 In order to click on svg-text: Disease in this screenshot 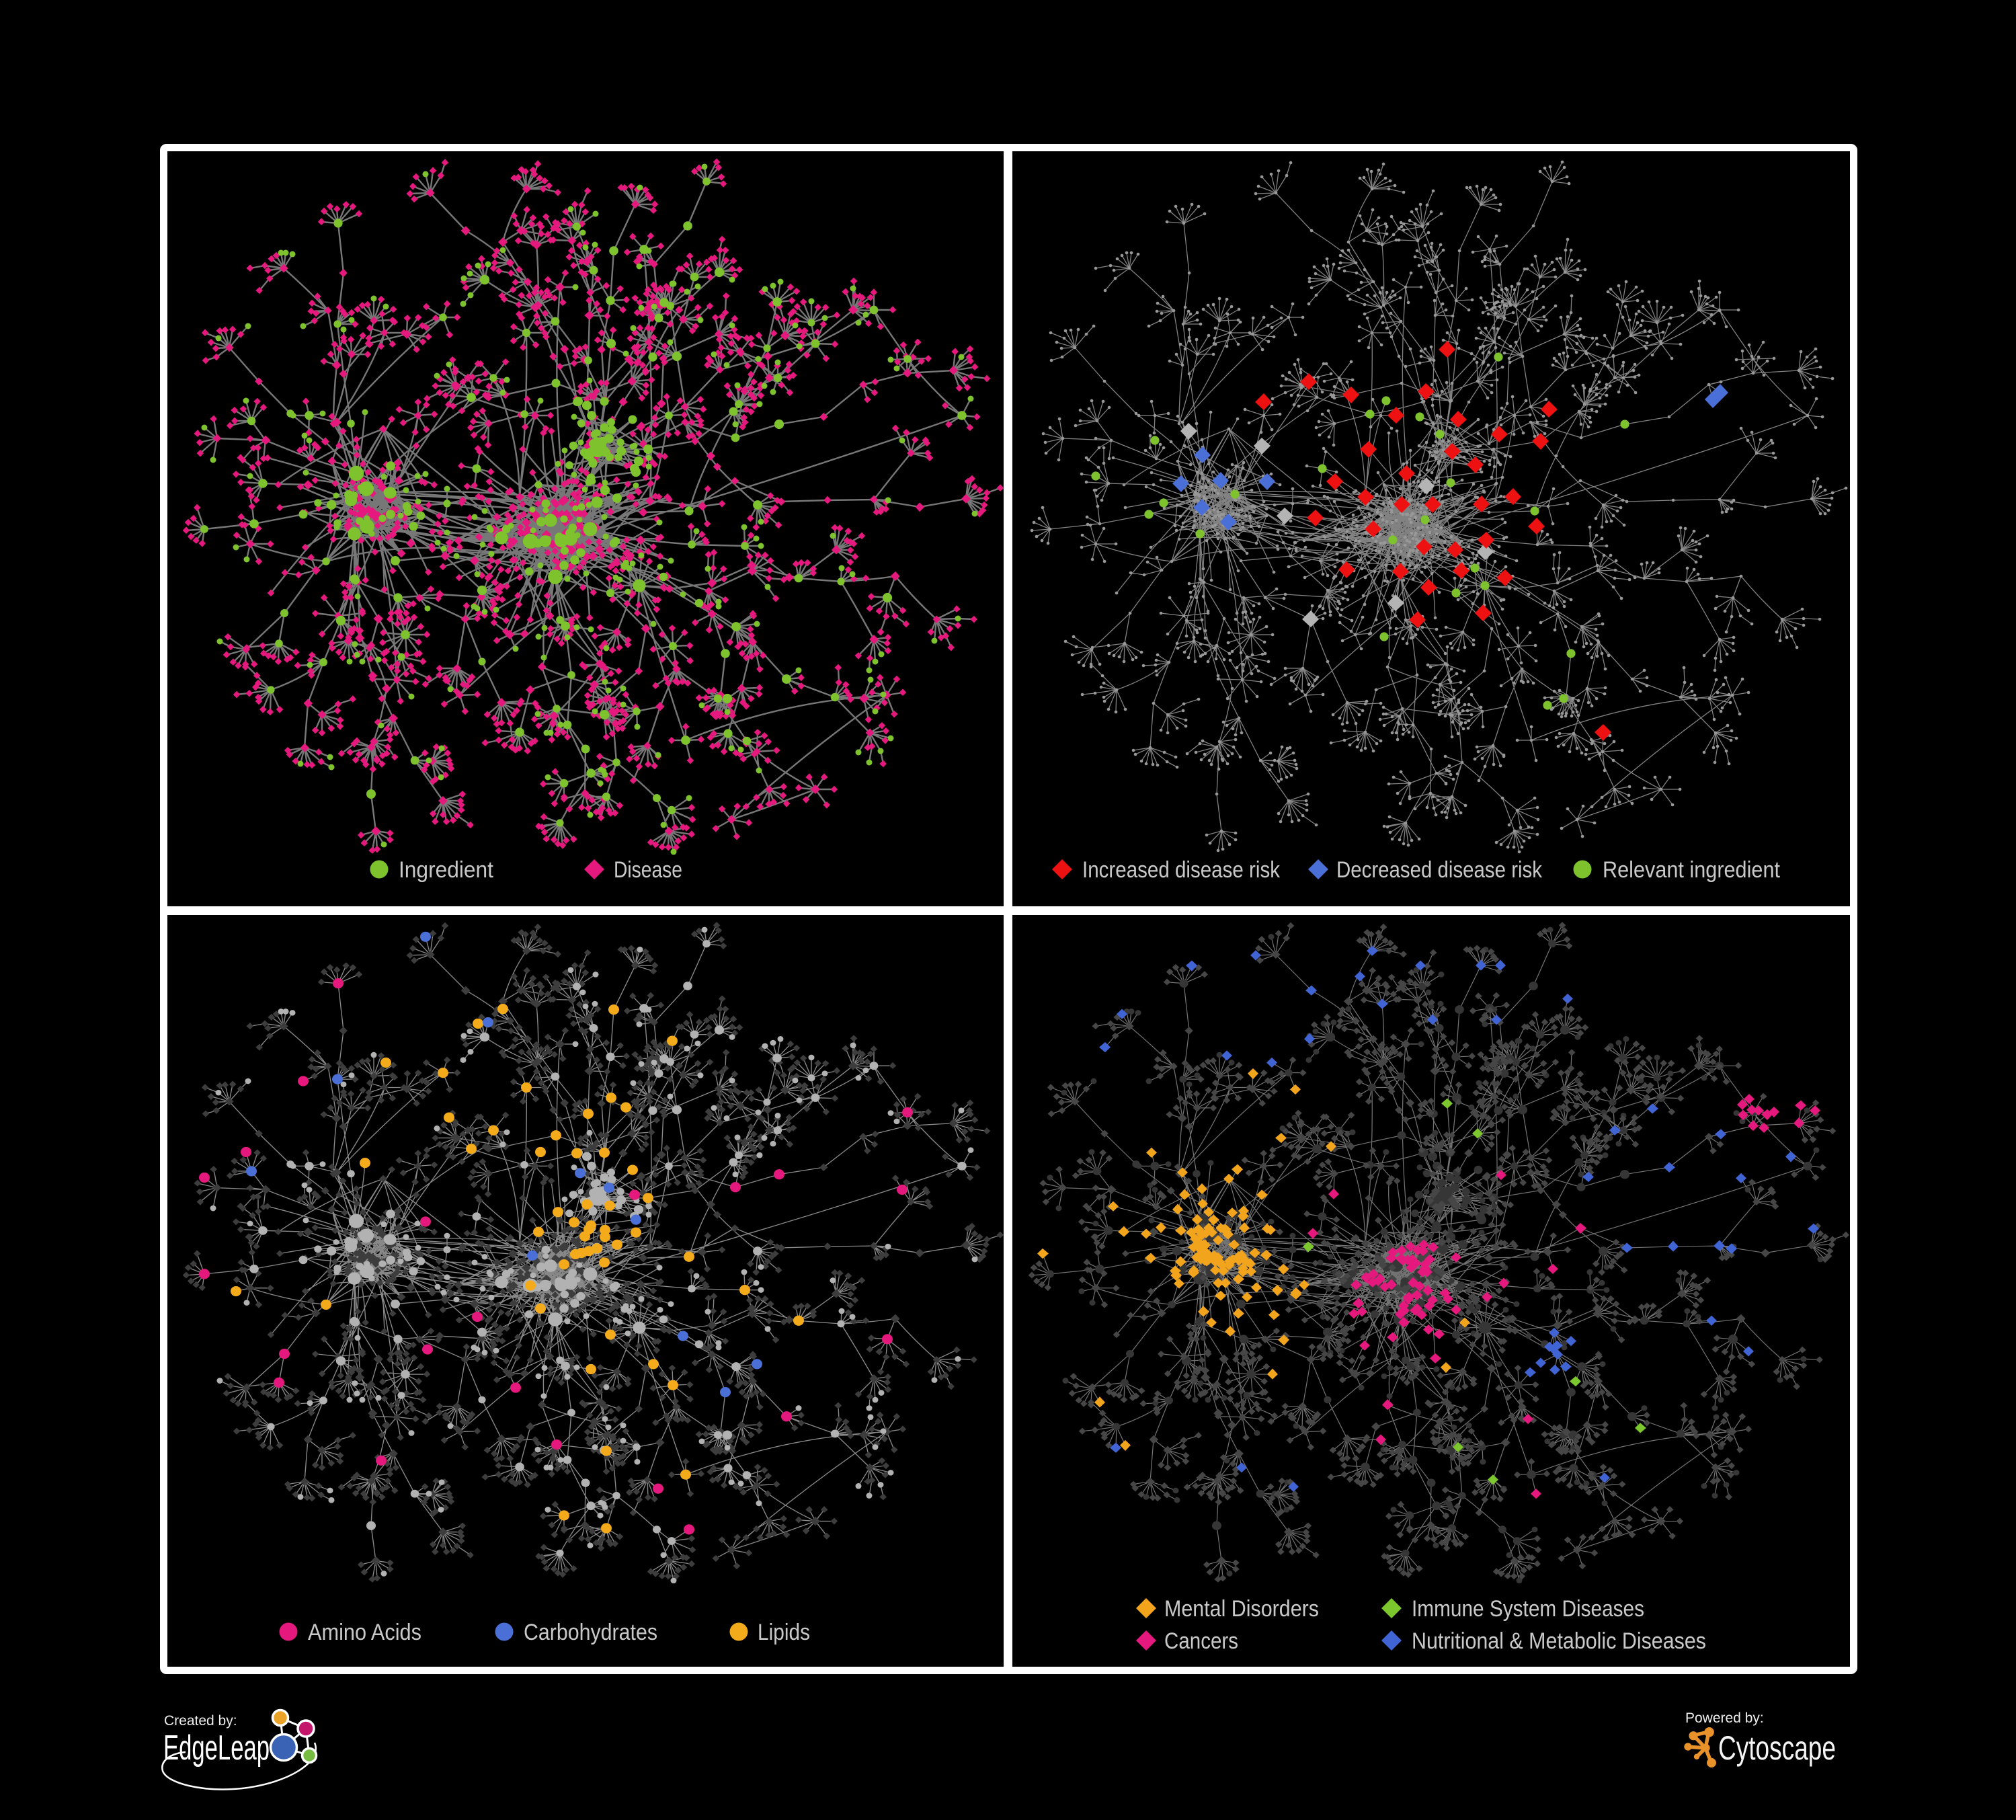, I will do `click(648, 870)`.